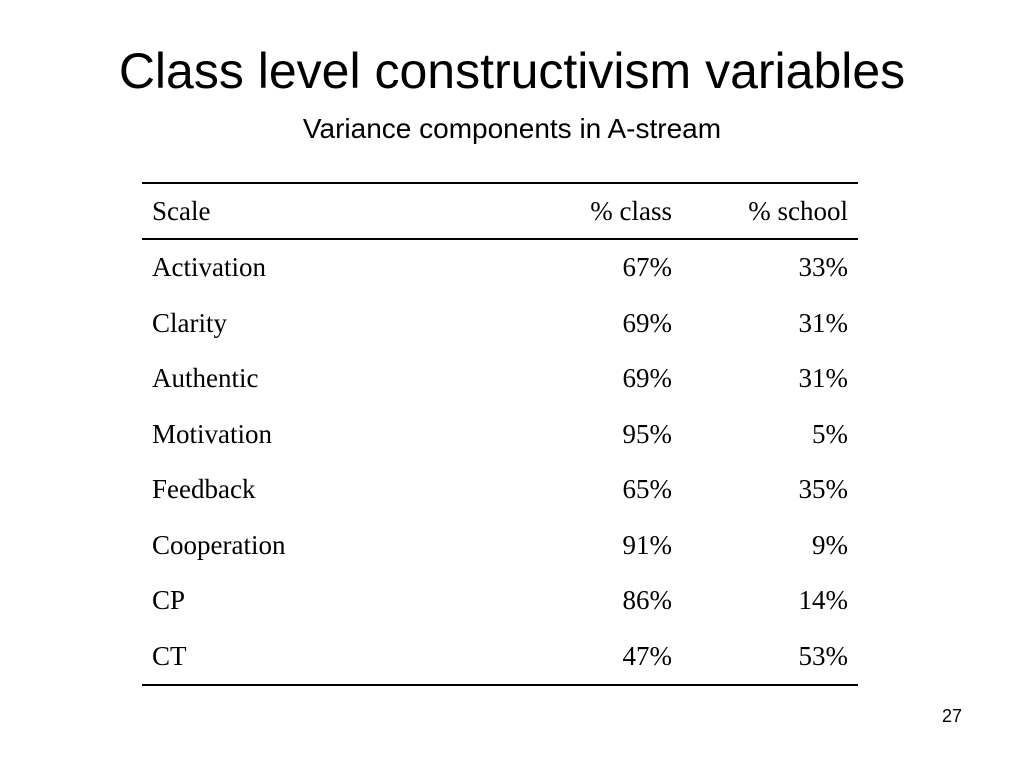  What do you see at coordinates (647, 544) in the screenshot?
I see `class-percent-cell: 91%` at bounding box center [647, 544].